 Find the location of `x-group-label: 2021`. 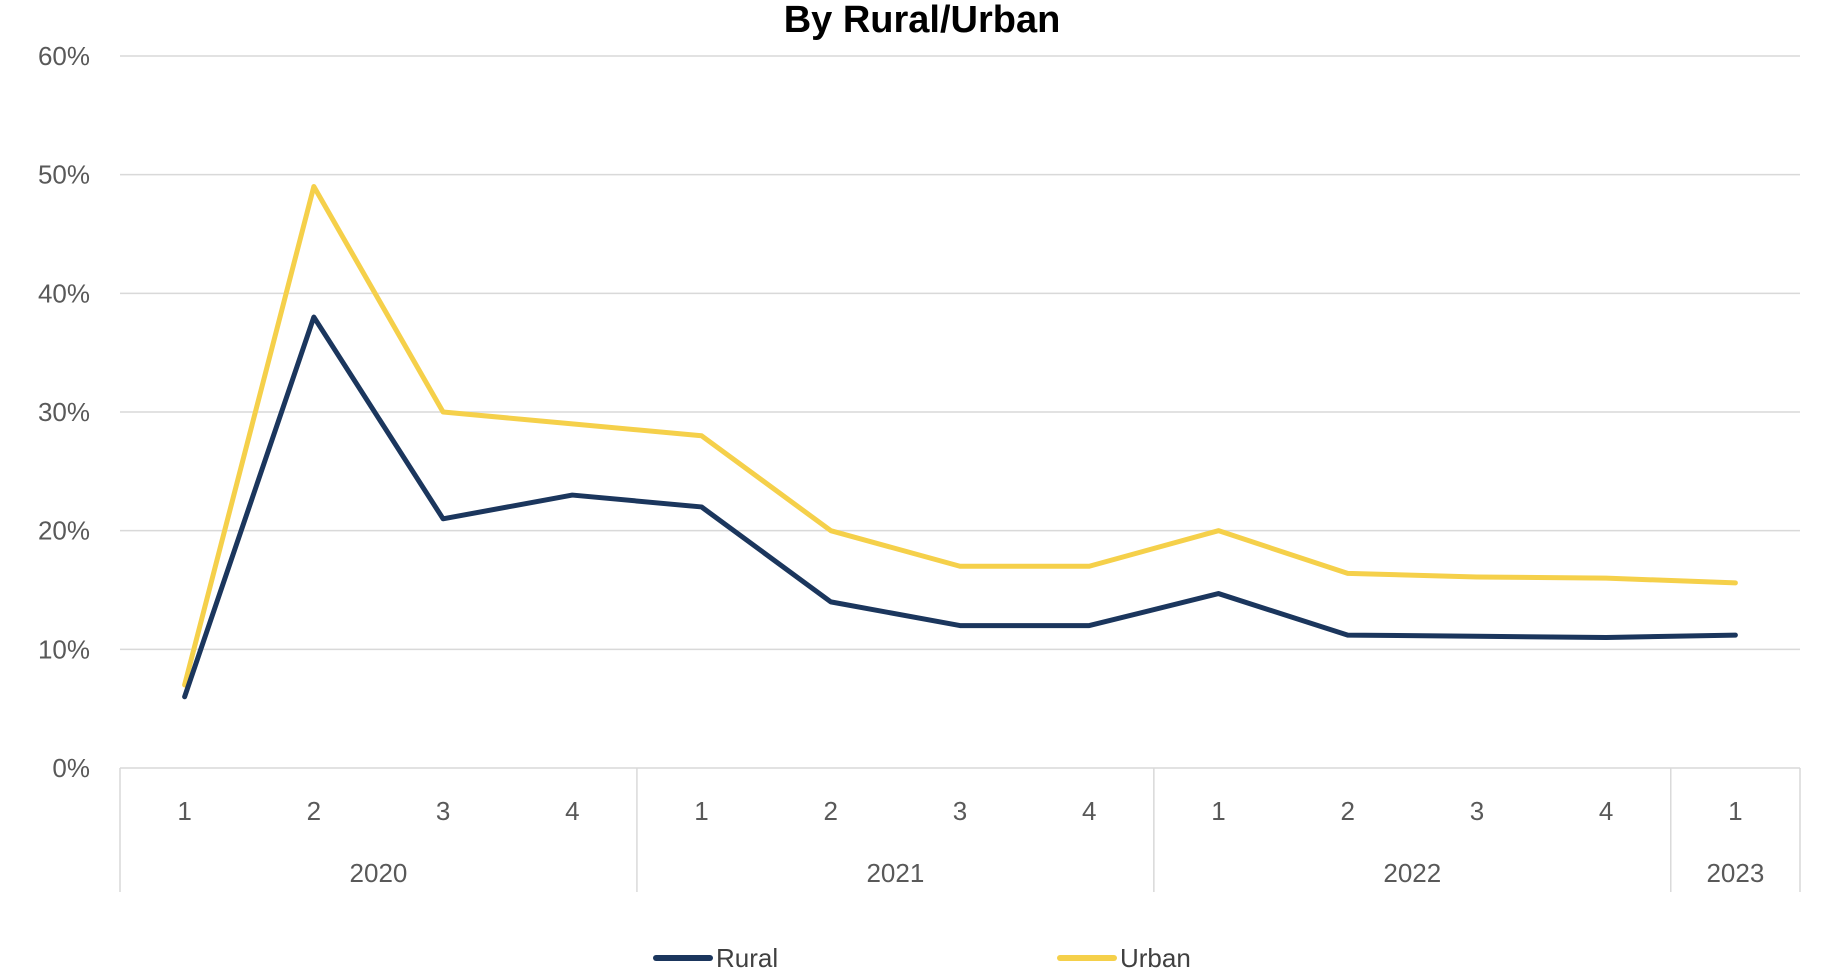

x-group-label: 2021 is located at coordinates (895, 873).